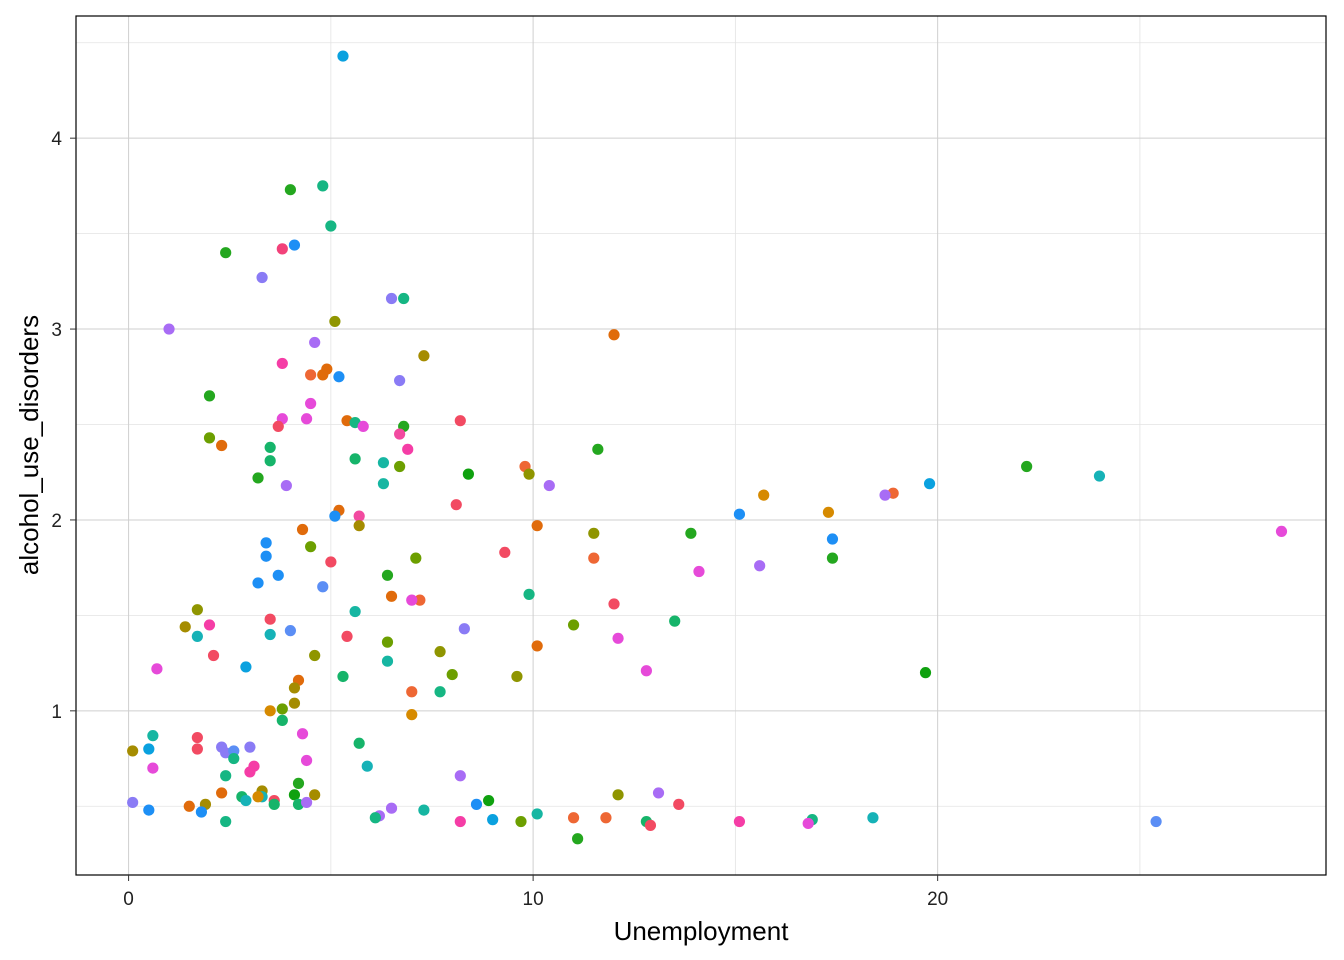 The image size is (1344, 960). I want to click on x-tick-label: 10, so click(533, 899).